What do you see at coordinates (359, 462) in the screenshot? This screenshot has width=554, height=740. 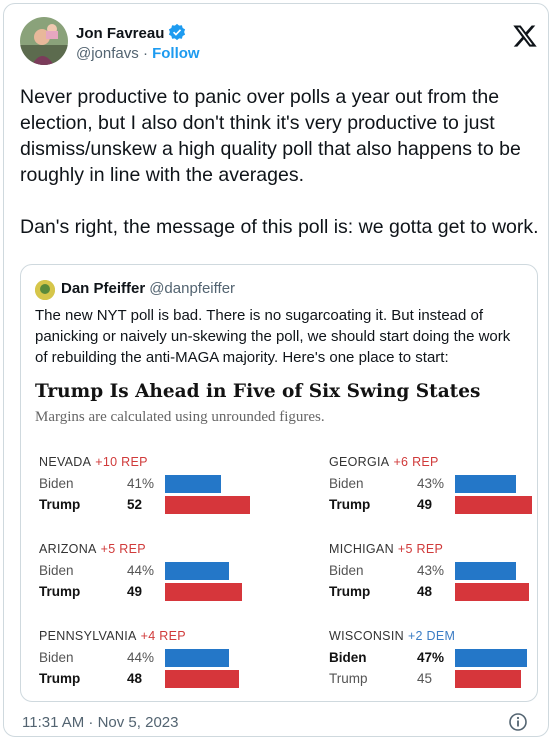 I see `state-name: GEORGIA` at bounding box center [359, 462].